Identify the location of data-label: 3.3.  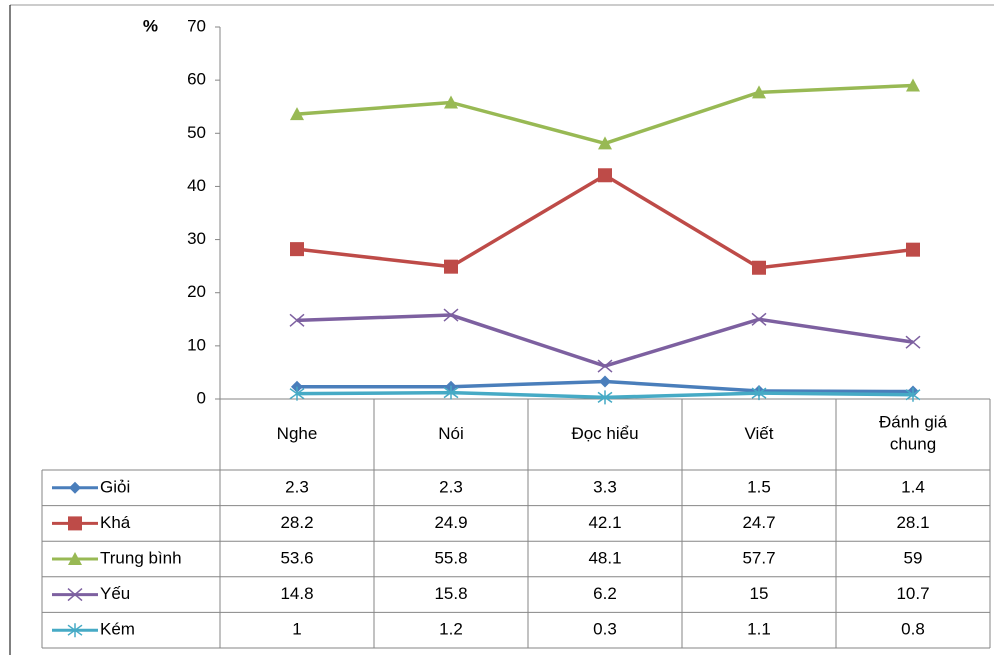
(605, 486).